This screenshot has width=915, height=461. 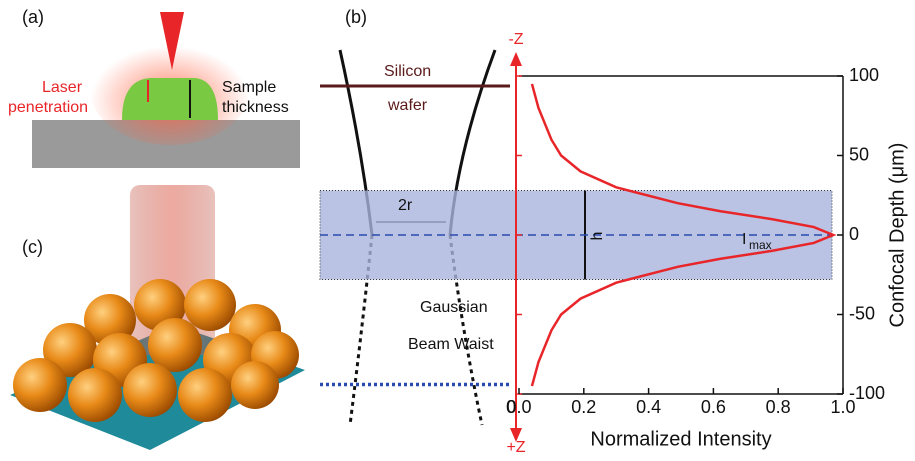 What do you see at coordinates (407, 71) in the screenshot?
I see `annotation: Silicon` at bounding box center [407, 71].